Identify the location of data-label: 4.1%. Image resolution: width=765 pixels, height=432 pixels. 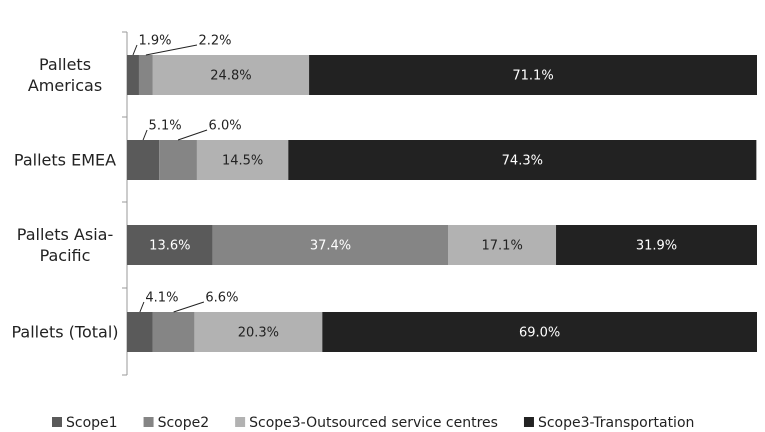
(161, 298).